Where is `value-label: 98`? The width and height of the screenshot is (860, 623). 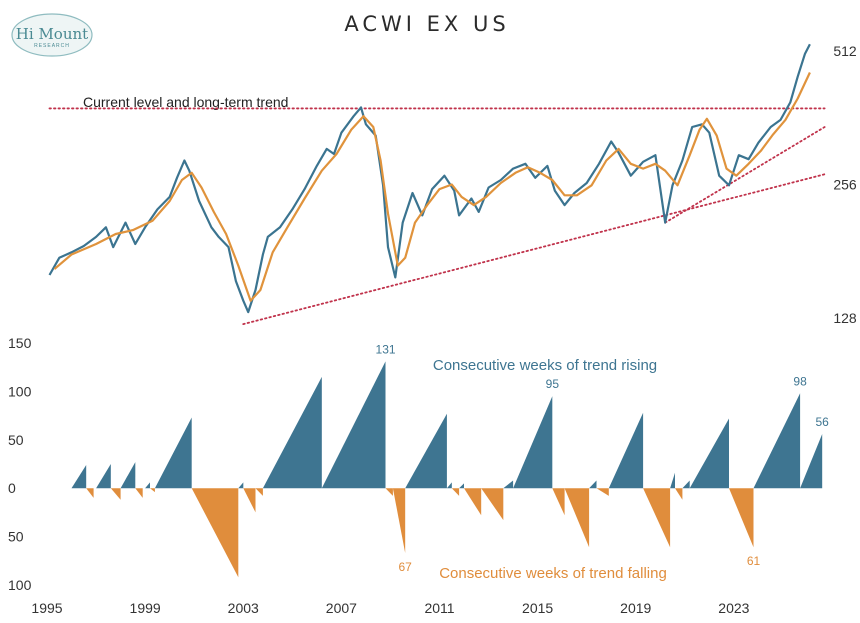
value-label: 98 is located at coordinates (800, 381).